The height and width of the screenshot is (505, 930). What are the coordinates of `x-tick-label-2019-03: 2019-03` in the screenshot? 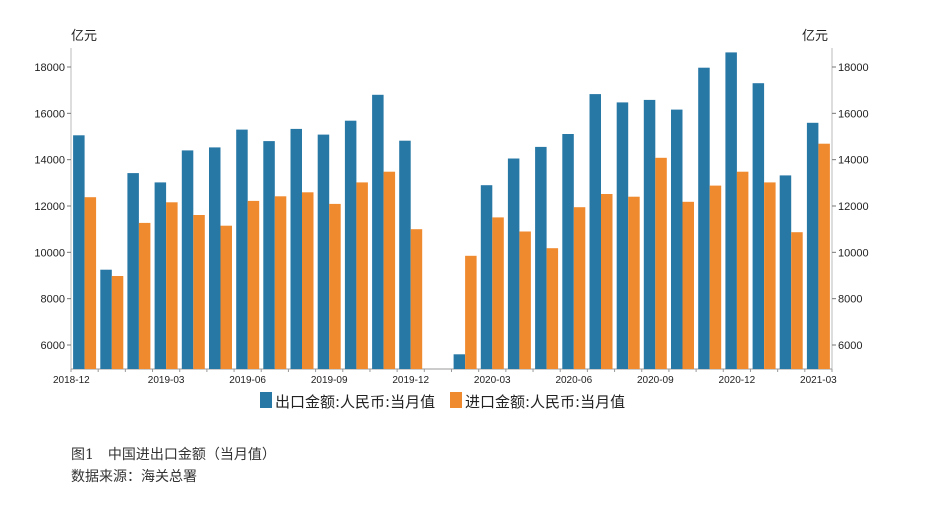 It's located at (166, 380).